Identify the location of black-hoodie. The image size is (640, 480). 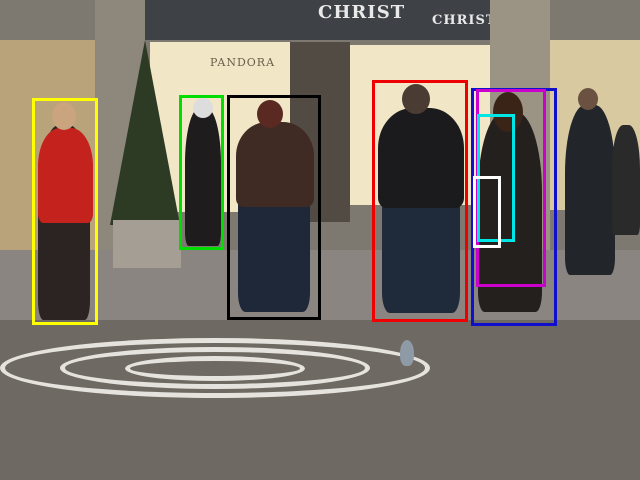
(421, 158).